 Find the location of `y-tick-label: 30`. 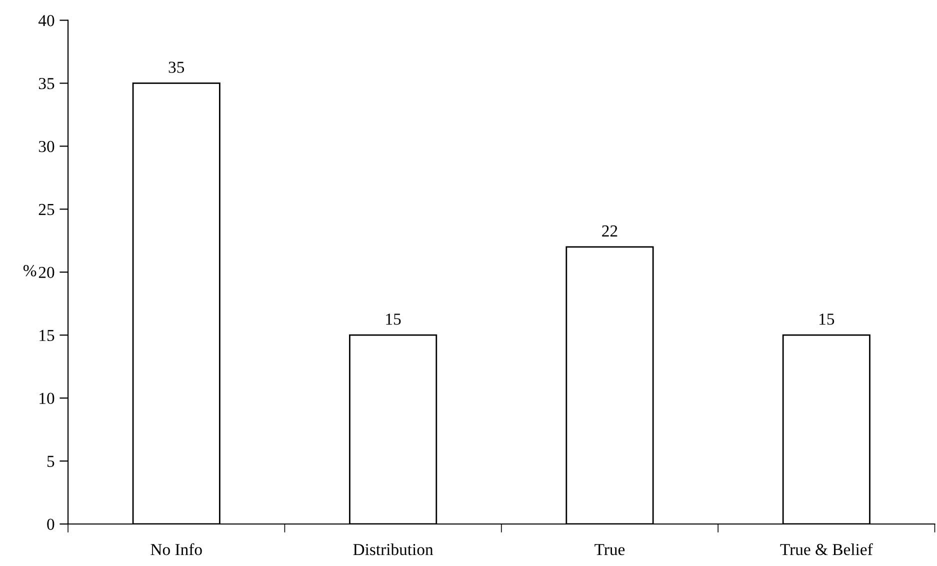

y-tick-label: 30 is located at coordinates (46, 146).